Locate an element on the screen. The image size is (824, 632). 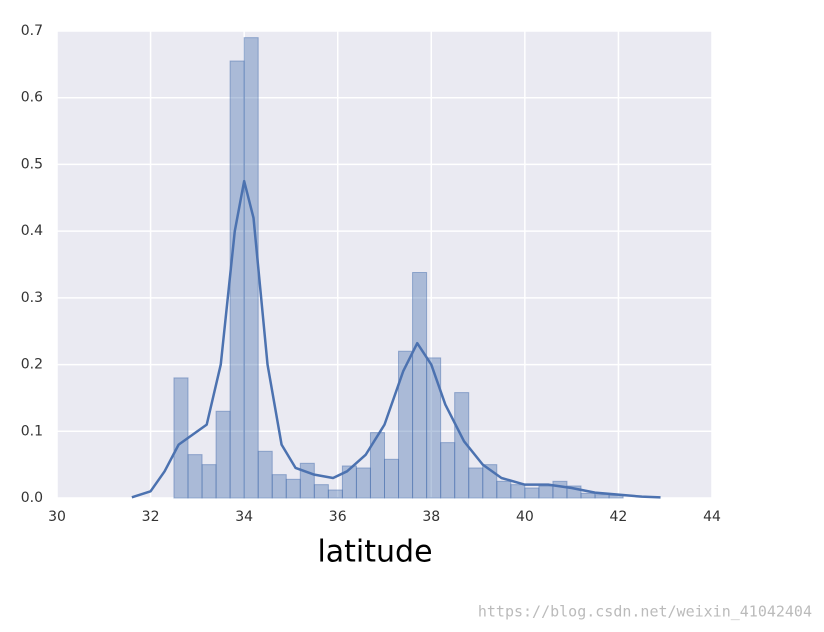
y-tick-label: 0.0 is located at coordinates (32, 498).